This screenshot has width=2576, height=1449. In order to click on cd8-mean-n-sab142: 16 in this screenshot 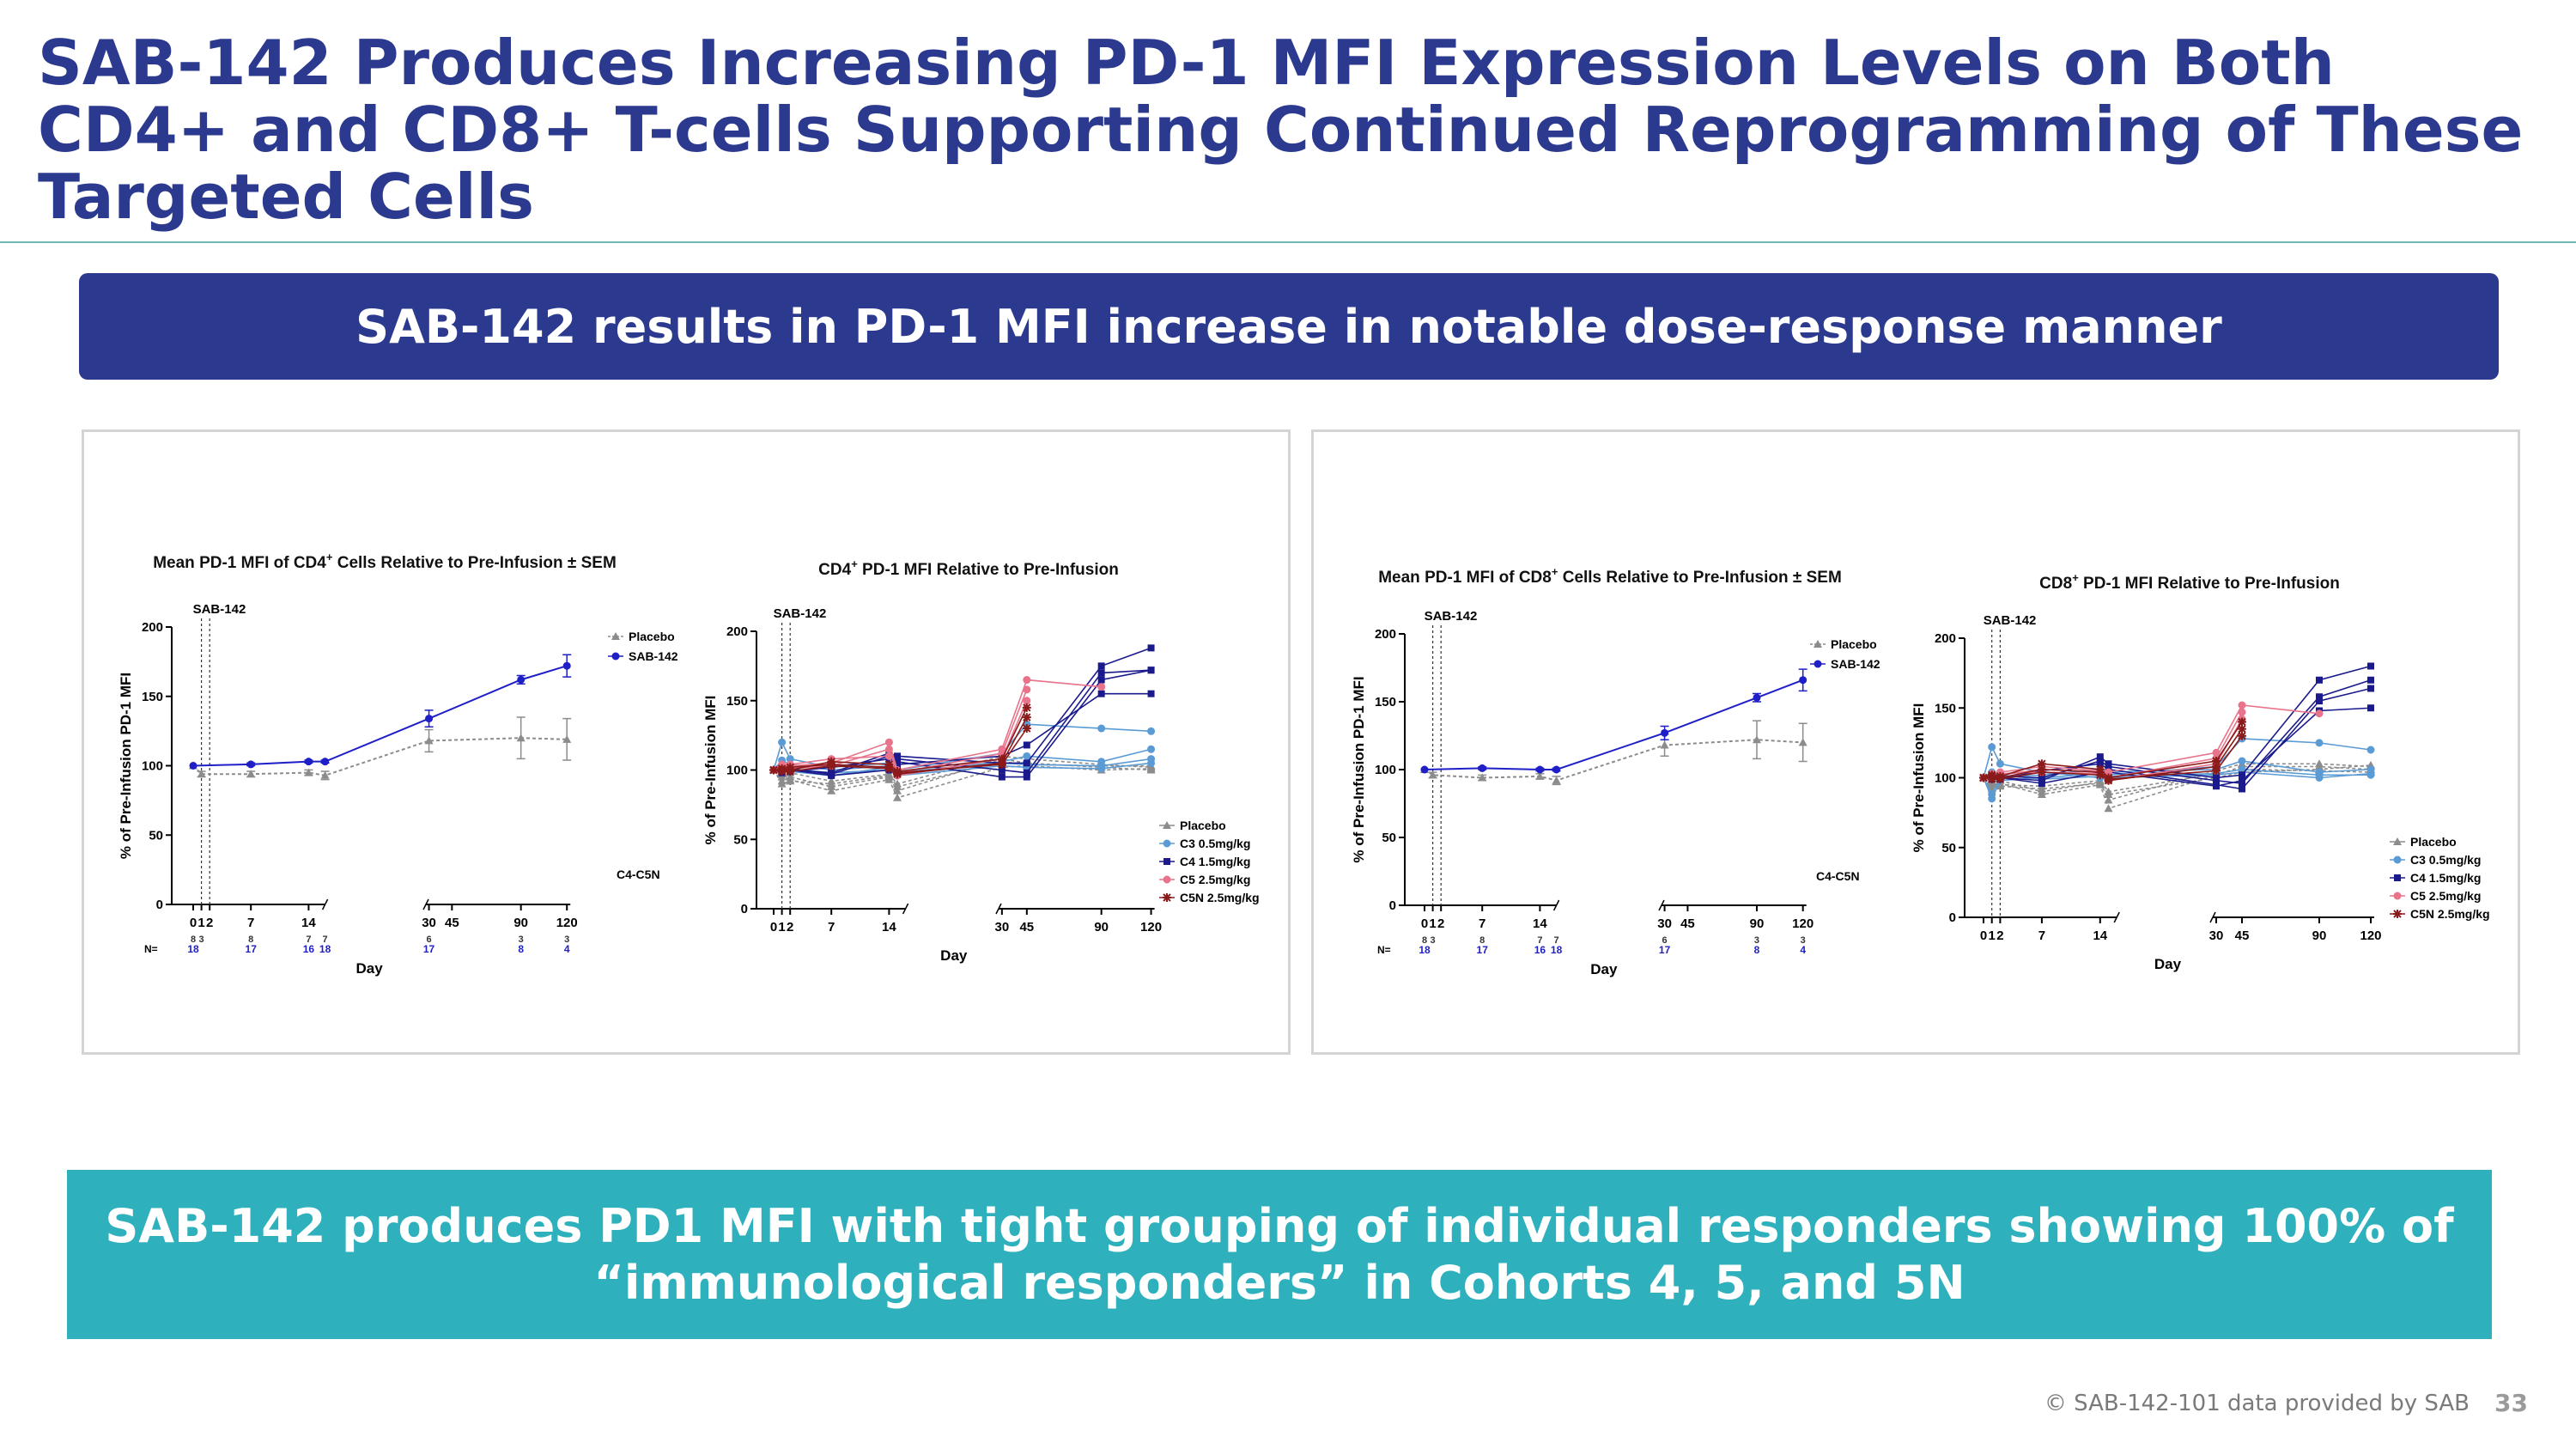, I will do `click(1540, 950)`.